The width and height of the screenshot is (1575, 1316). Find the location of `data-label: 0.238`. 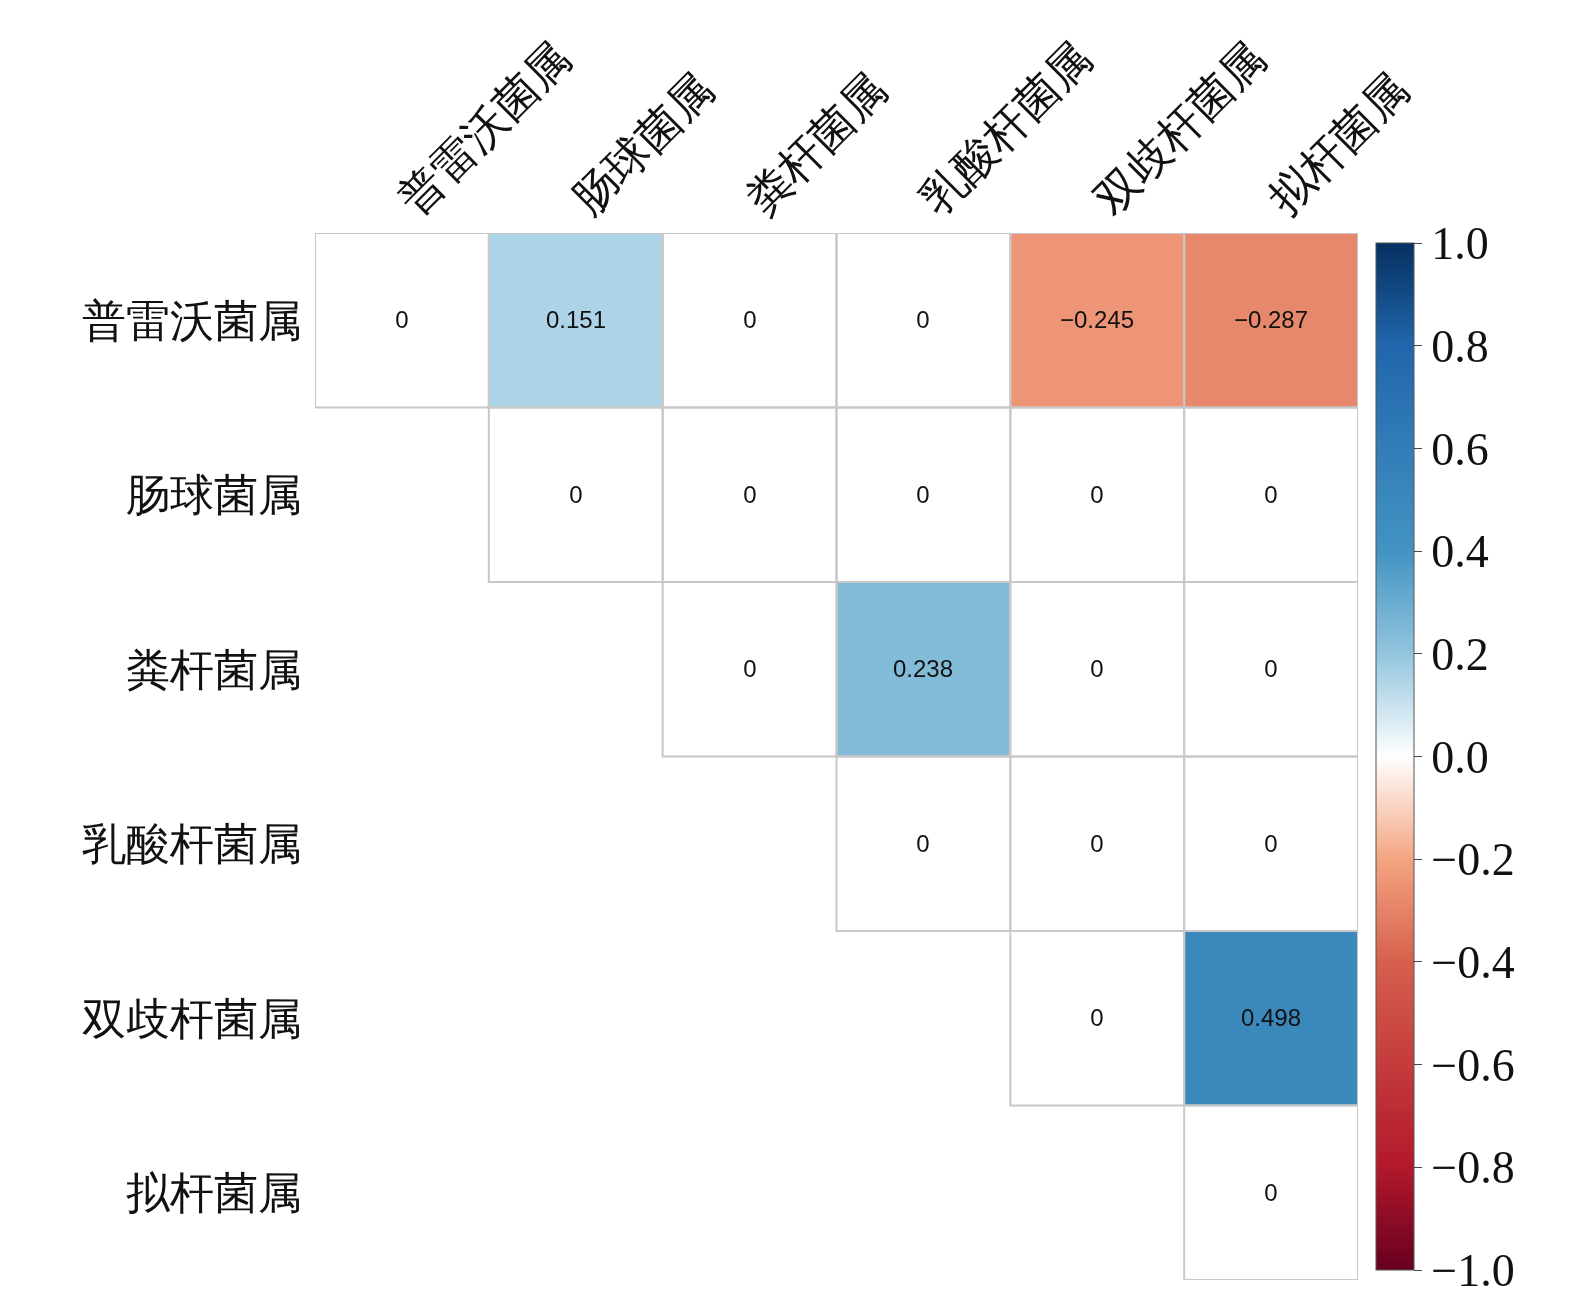

data-label: 0.238 is located at coordinates (923, 669).